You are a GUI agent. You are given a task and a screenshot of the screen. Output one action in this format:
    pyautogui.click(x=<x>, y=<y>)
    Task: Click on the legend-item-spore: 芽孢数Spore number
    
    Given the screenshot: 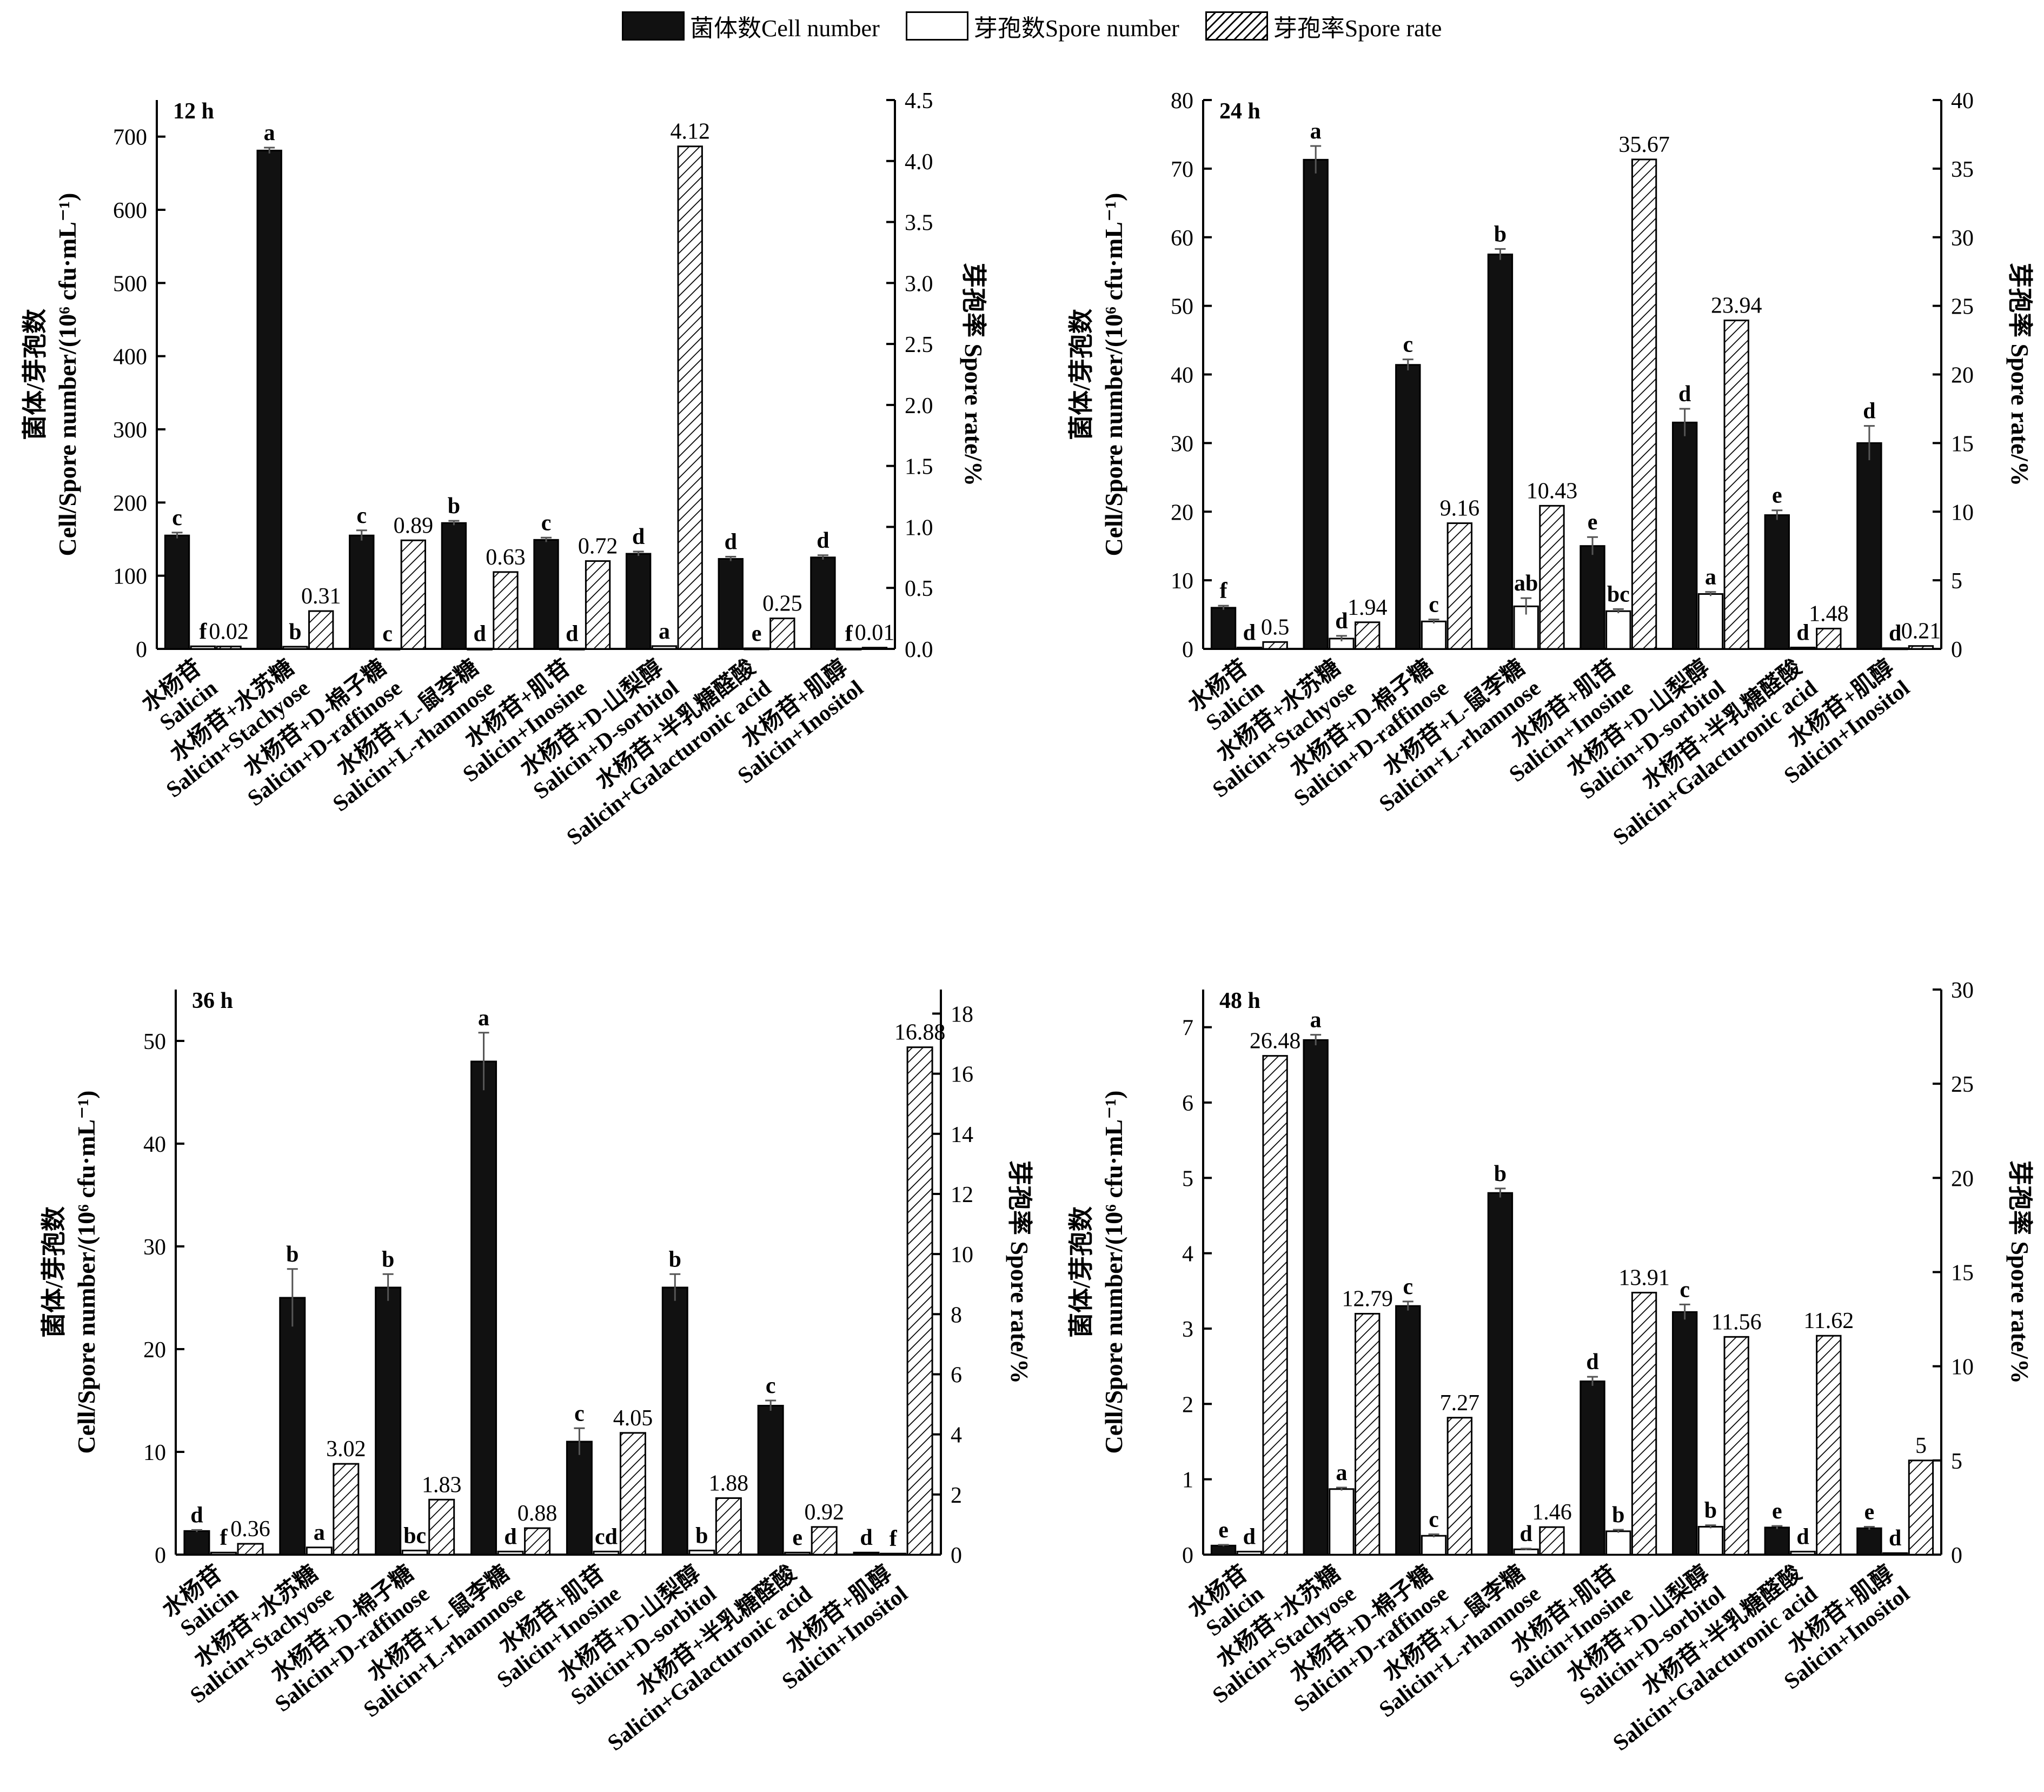 What is the action you would take?
    pyautogui.click(x=1042, y=26)
    